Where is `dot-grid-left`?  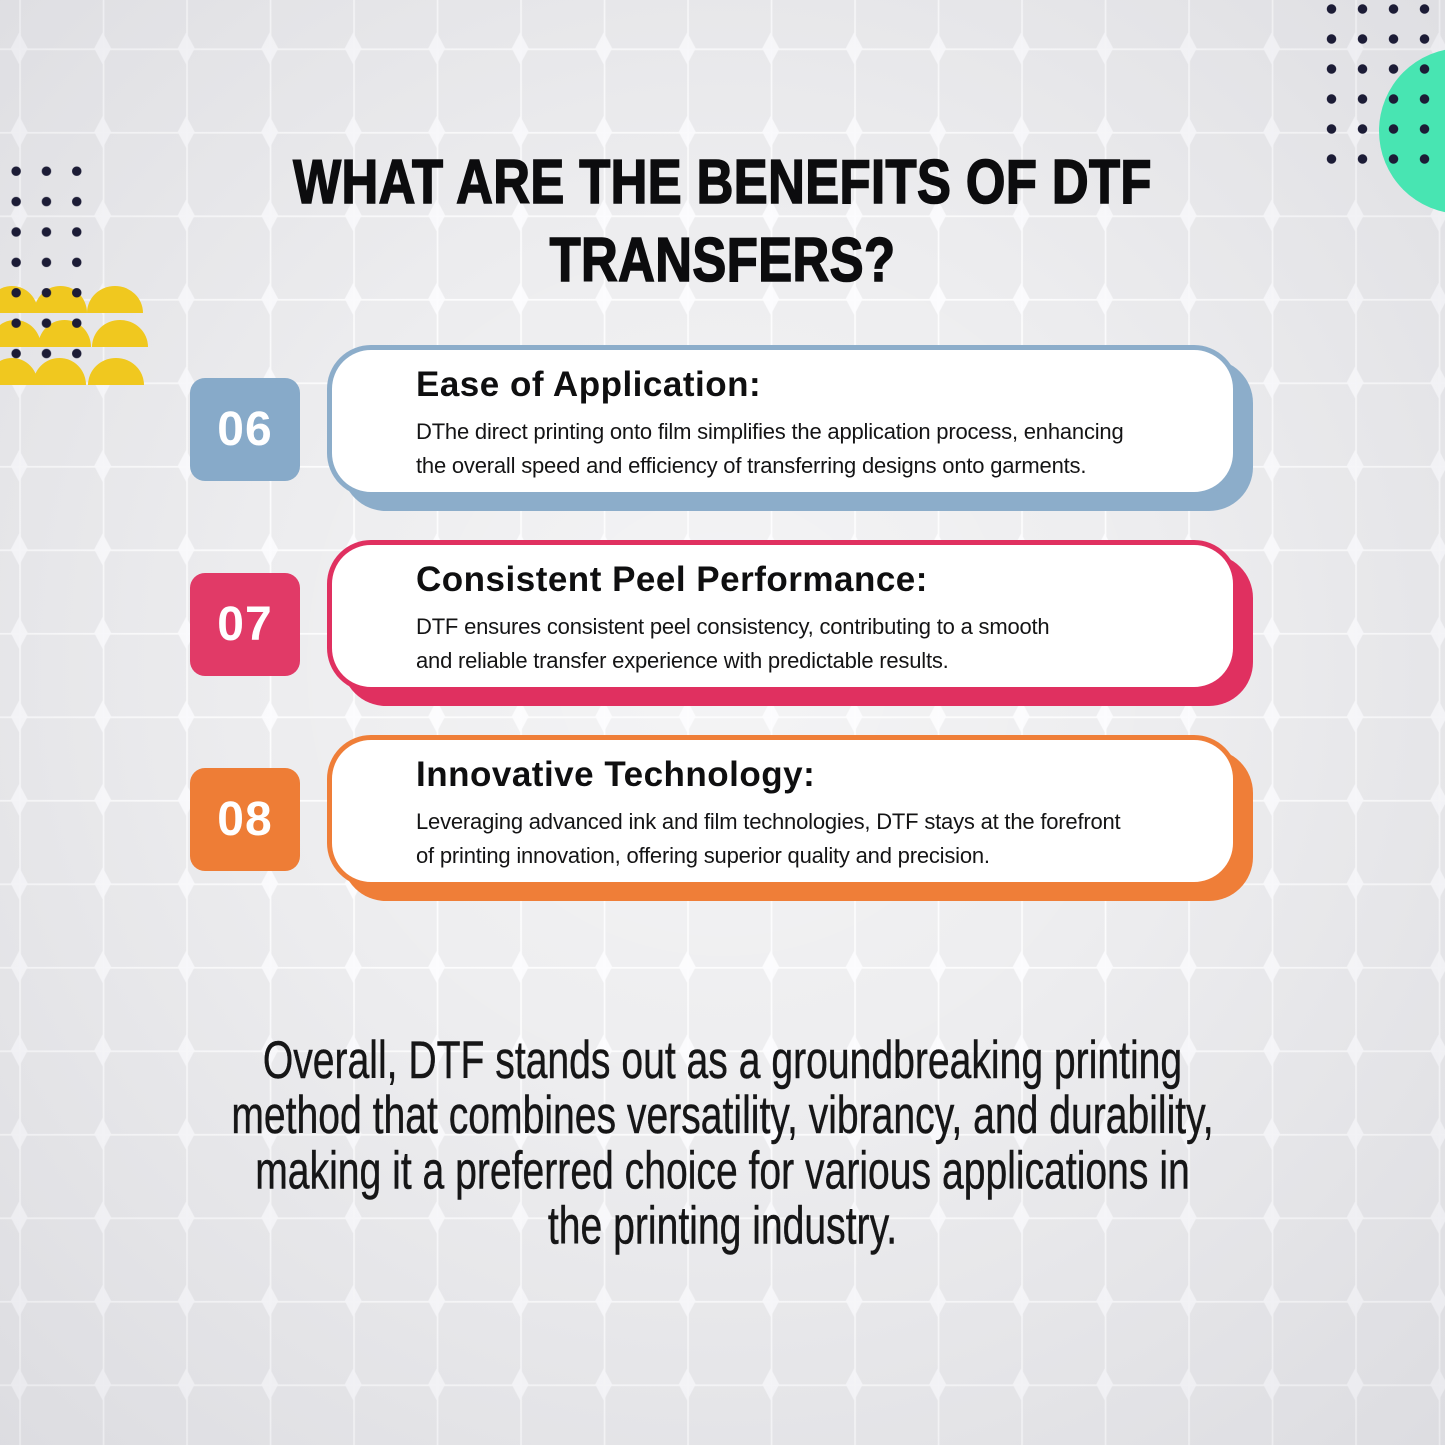 dot-grid-left is located at coordinates (47, 262).